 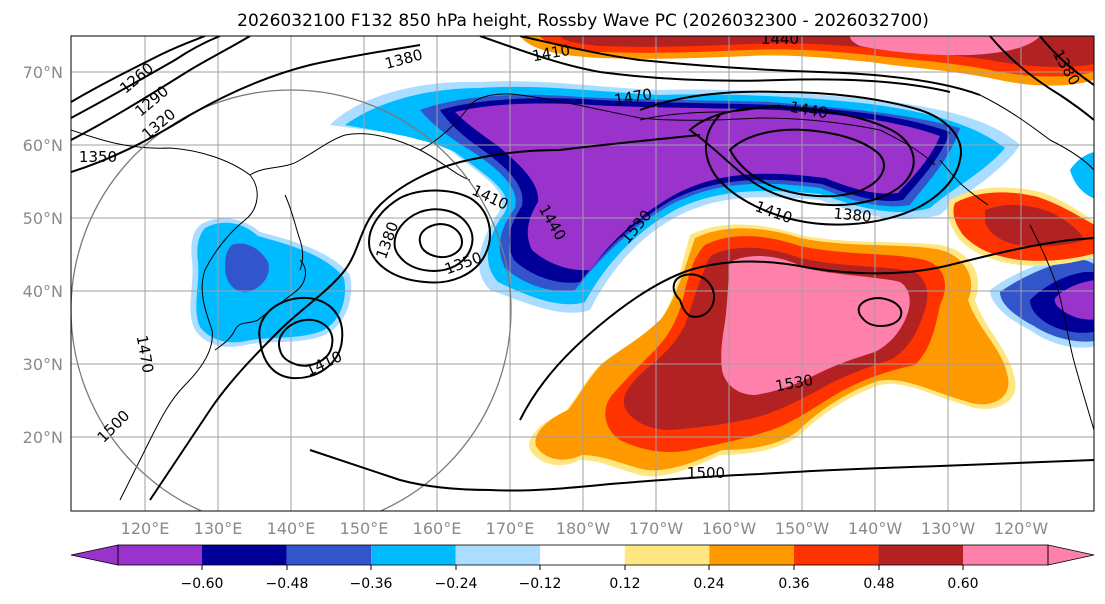 What do you see at coordinates (656, 528) in the screenshot?
I see `lon-label-170w: 170°W` at bounding box center [656, 528].